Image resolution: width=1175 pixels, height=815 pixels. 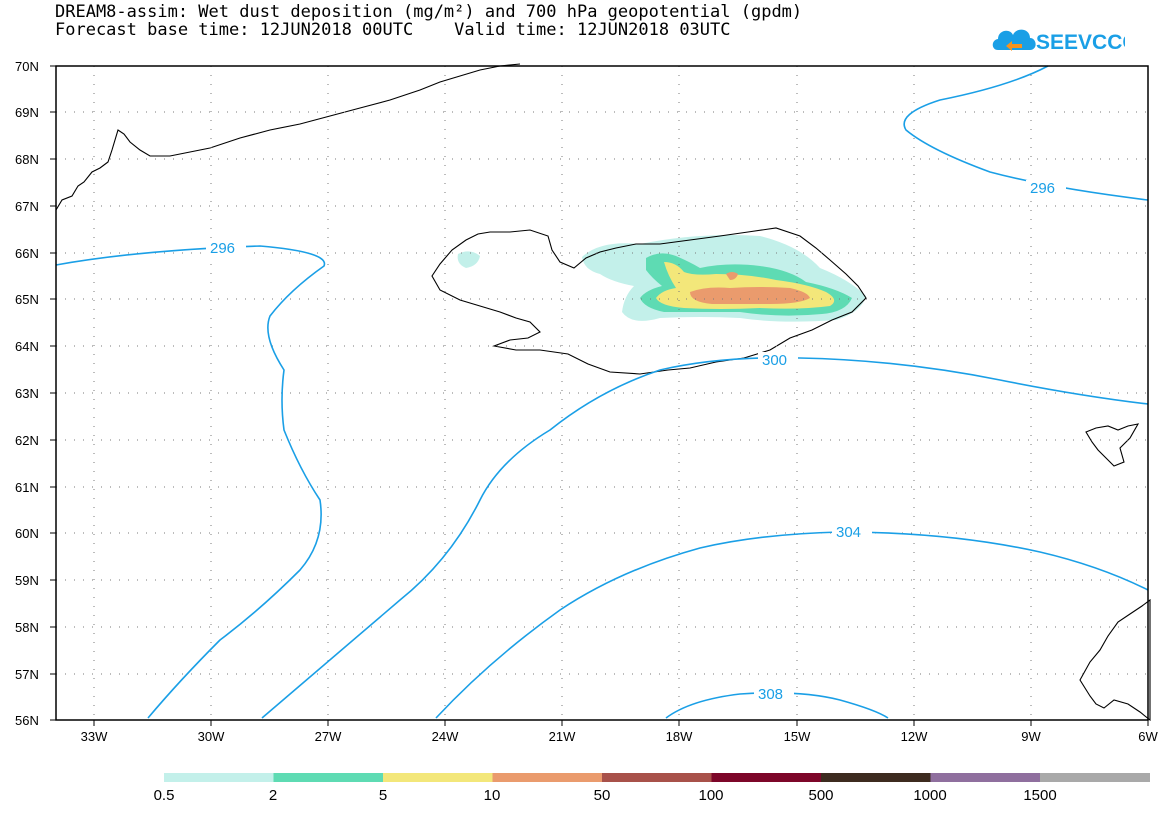 What do you see at coordinates (27, 533) in the screenshot?
I see `lat-label: 60N` at bounding box center [27, 533].